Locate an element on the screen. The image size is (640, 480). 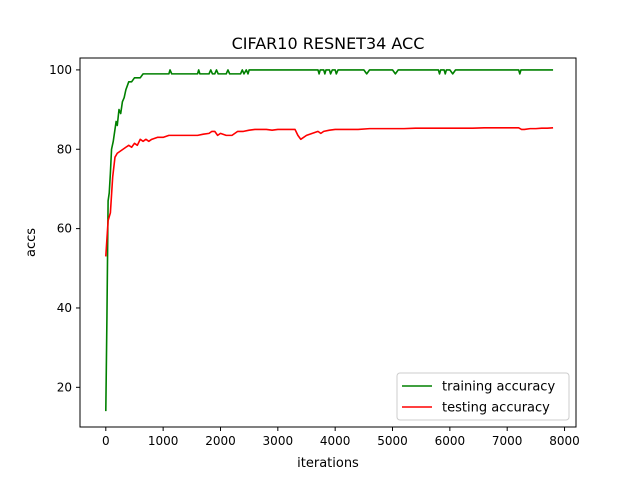
legend: training accuracy testing accuracy is located at coordinates (483, 396).